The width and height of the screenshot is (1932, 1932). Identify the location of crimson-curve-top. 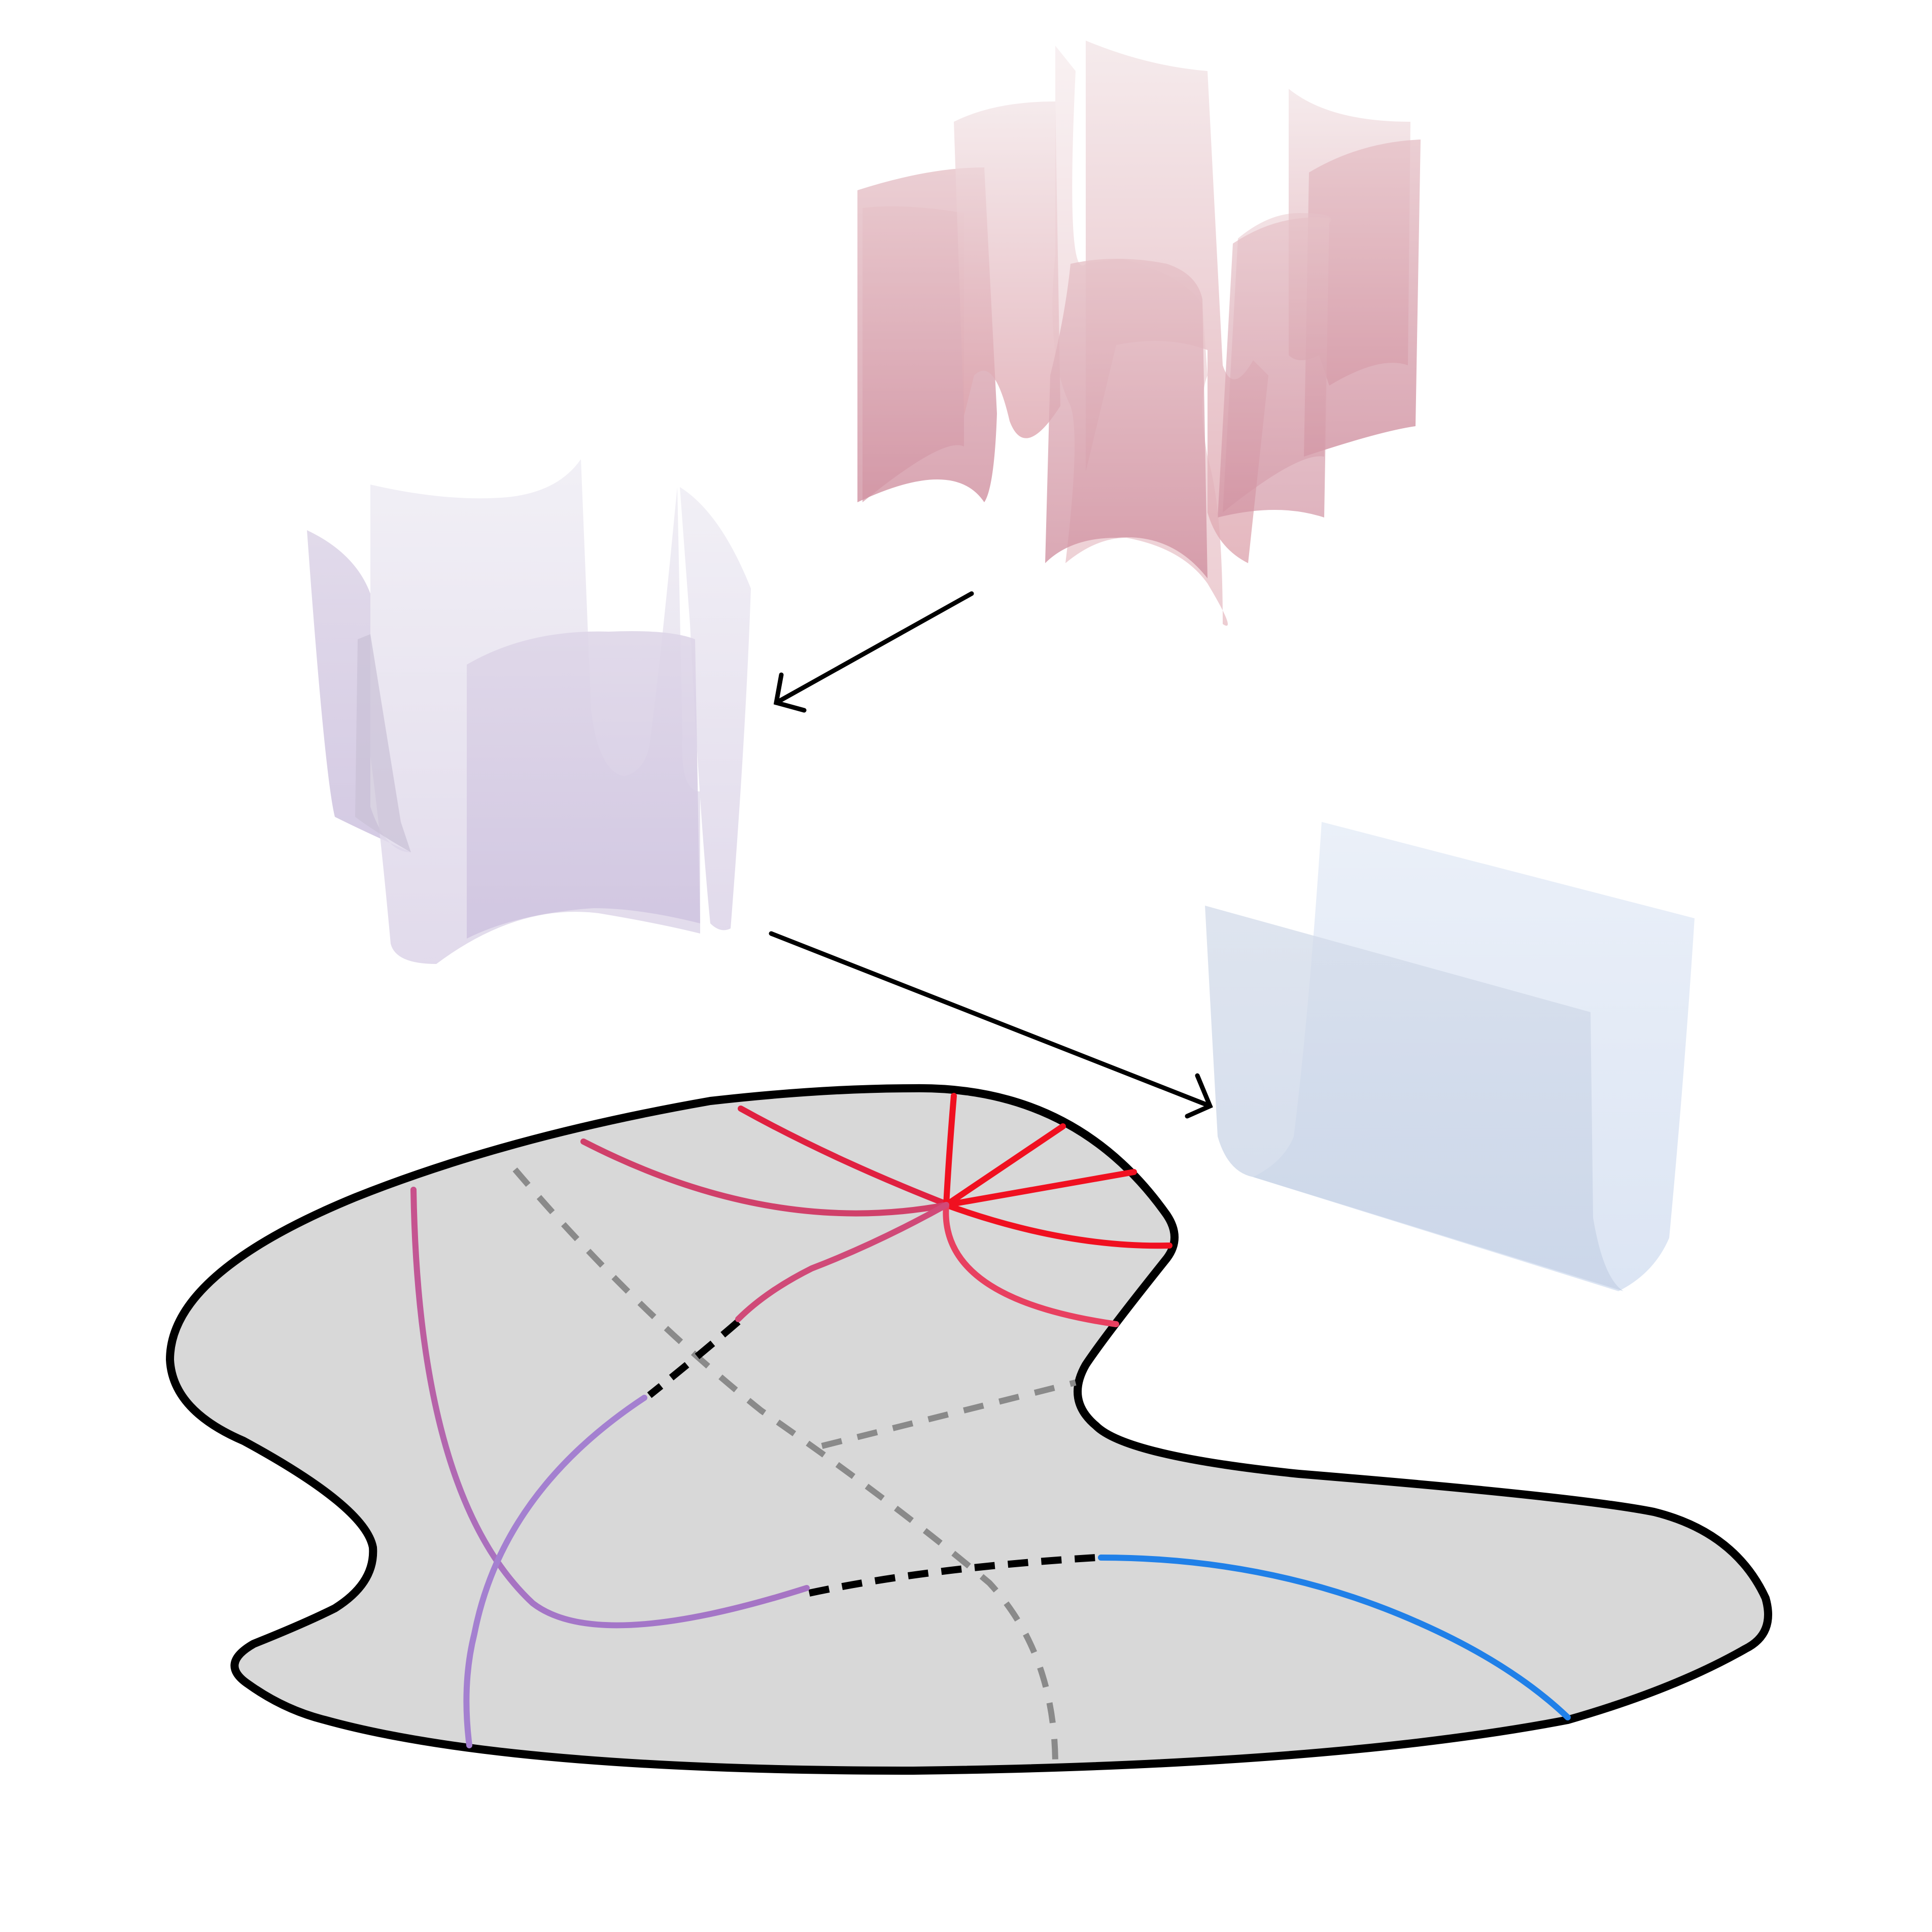
(764, 1177).